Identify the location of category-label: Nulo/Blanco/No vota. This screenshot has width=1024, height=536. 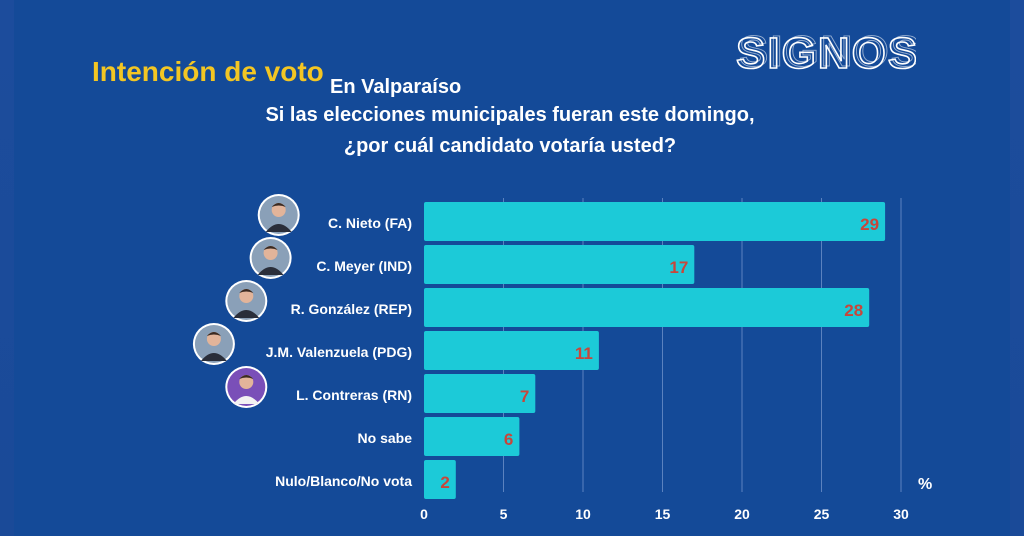
(343, 481).